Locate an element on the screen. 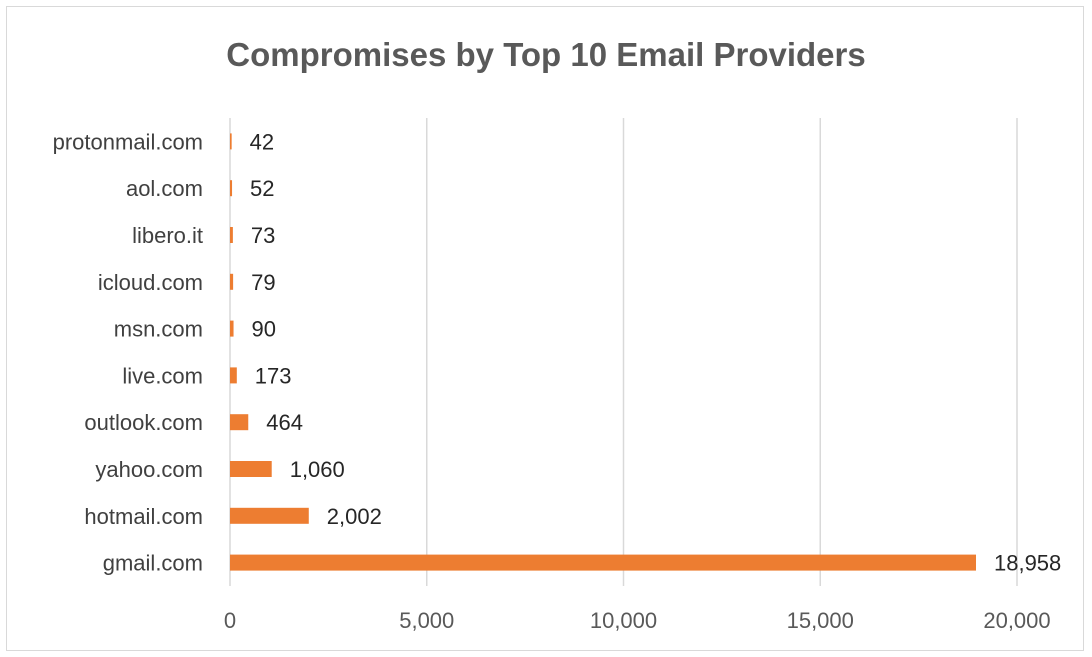 This screenshot has height=657, width=1092. category-label: hotmail.com is located at coordinates (143, 516).